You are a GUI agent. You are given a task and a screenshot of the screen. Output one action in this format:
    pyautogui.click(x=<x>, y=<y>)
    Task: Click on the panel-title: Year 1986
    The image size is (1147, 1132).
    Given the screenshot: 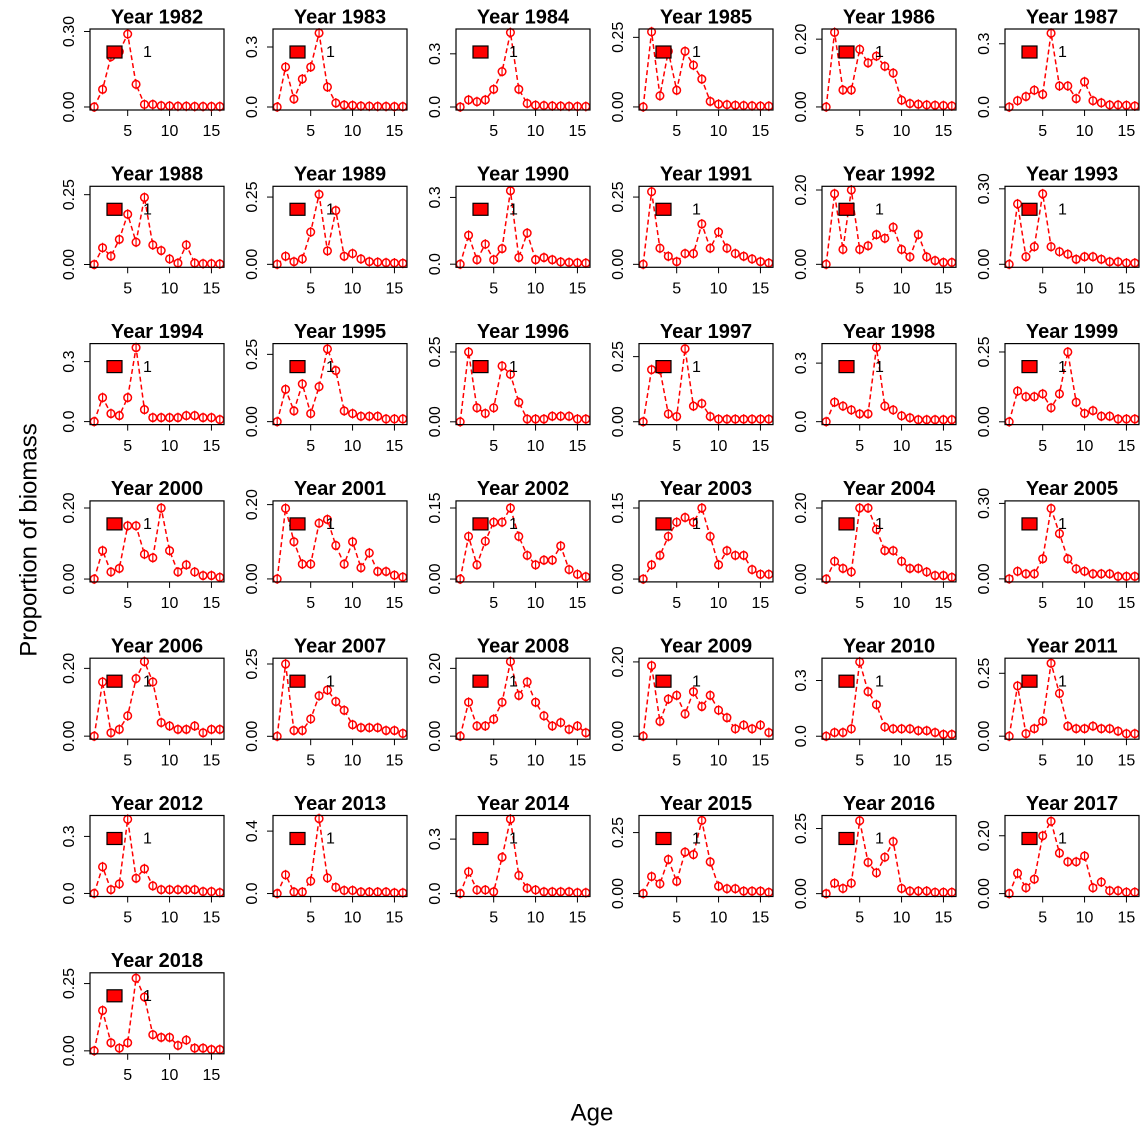 What is the action you would take?
    pyautogui.click(x=889, y=17)
    